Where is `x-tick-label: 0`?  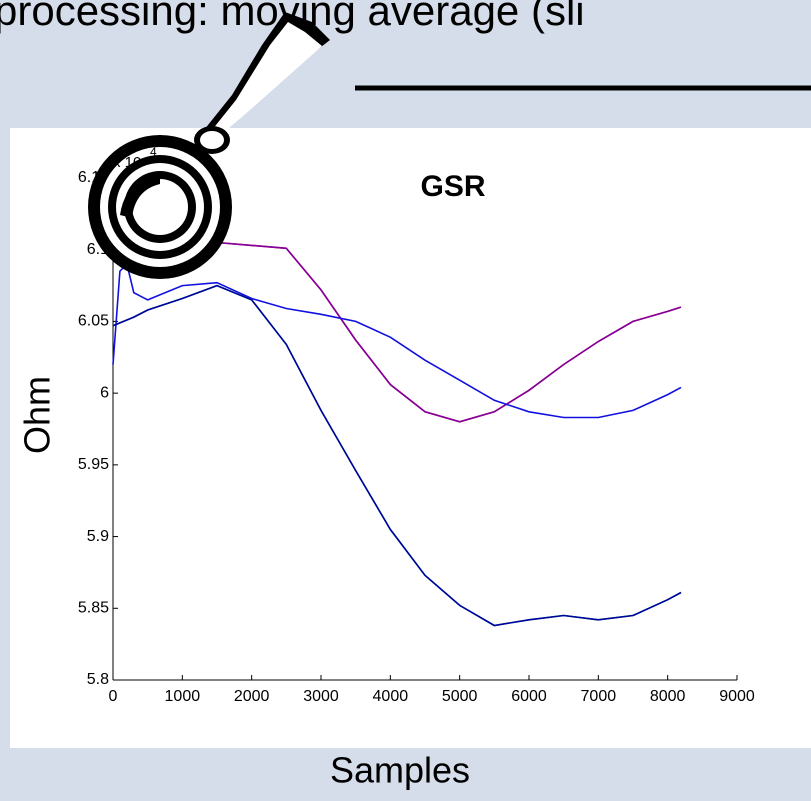
x-tick-label: 0 is located at coordinates (113, 696).